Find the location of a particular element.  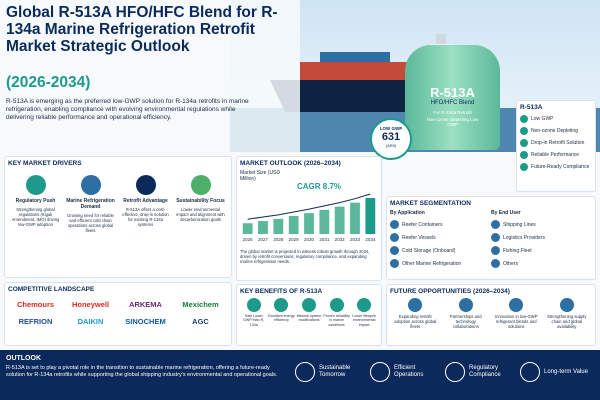

outlook-text: Efficient Operations is located at coordinates (409, 371).